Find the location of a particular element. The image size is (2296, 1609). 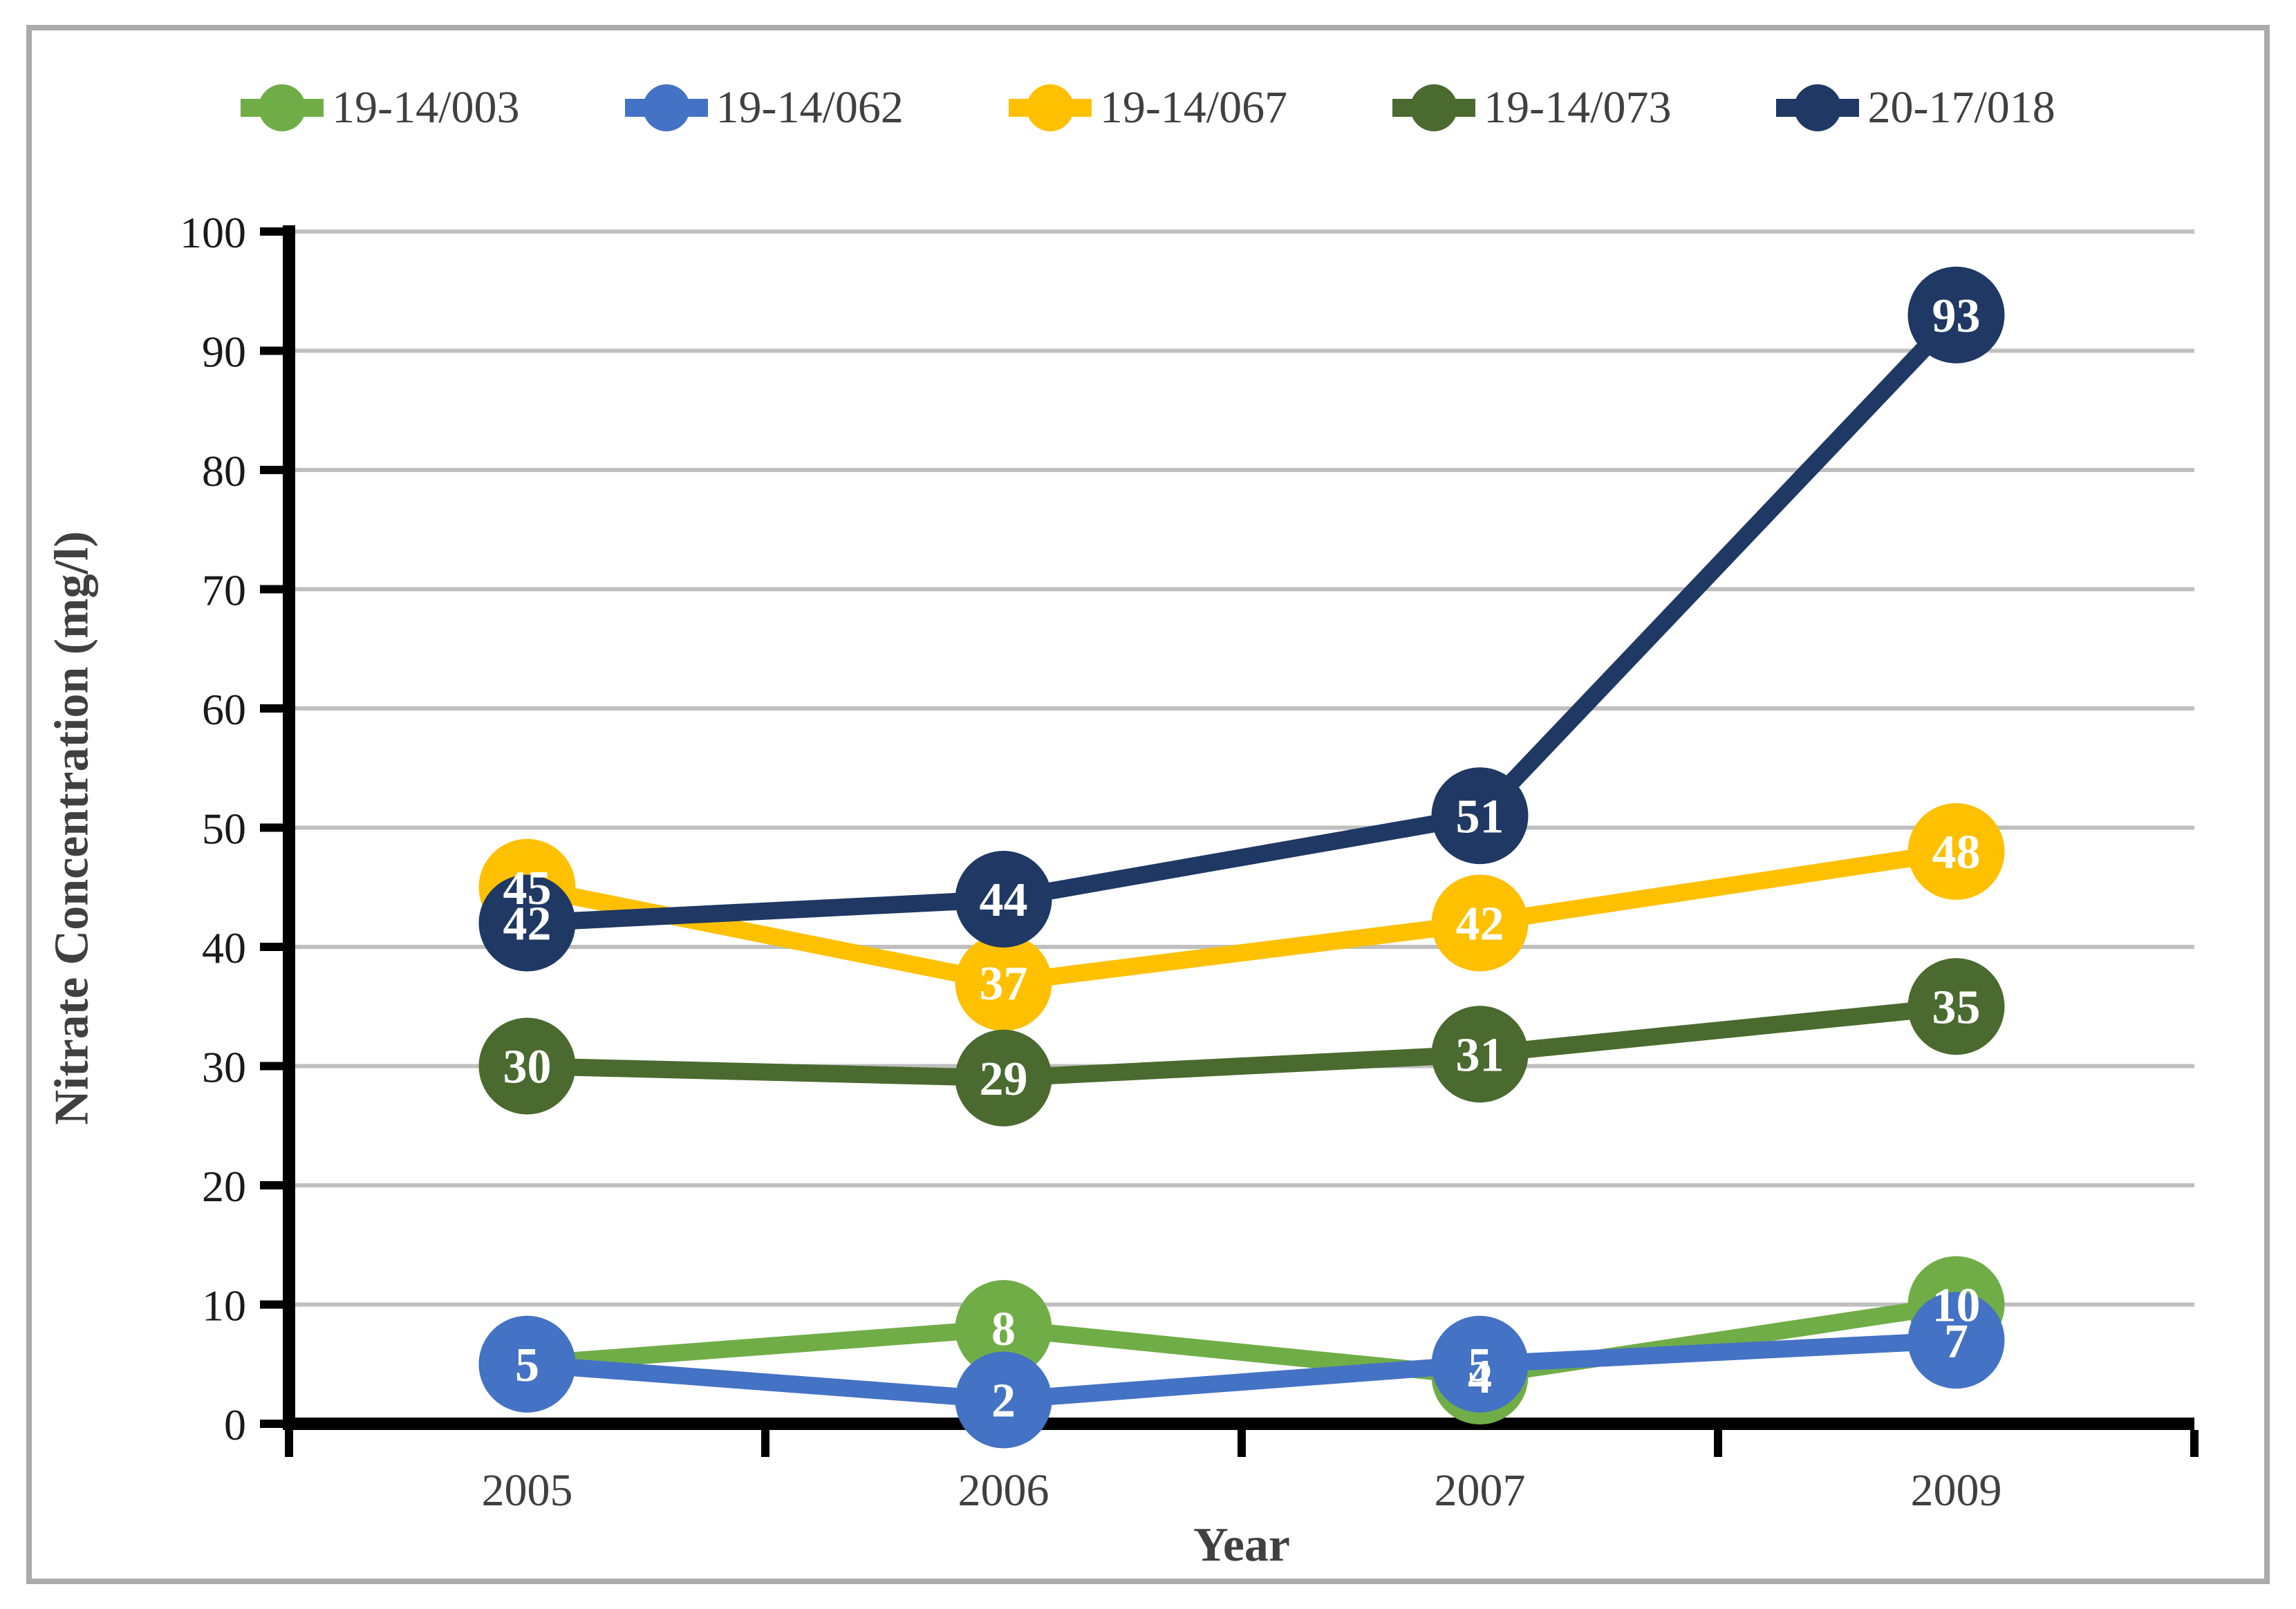

legend-item: 19-14/062 is located at coordinates (764, 108).